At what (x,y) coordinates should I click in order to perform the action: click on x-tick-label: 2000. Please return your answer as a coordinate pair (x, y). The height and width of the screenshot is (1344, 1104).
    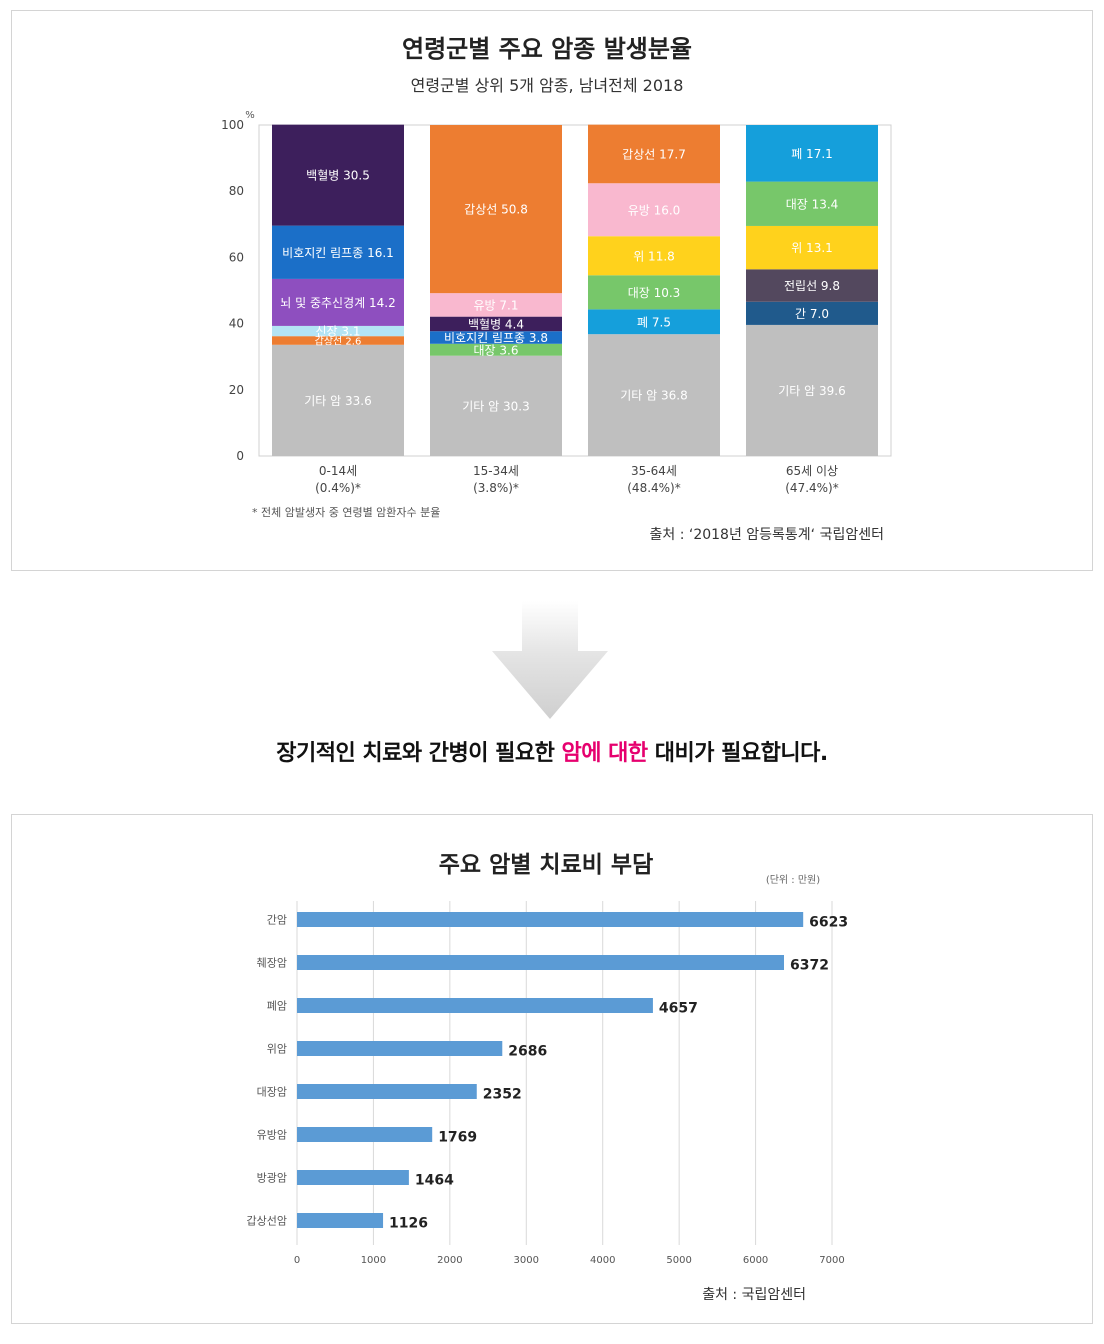
    Looking at the image, I should click on (449, 1260).